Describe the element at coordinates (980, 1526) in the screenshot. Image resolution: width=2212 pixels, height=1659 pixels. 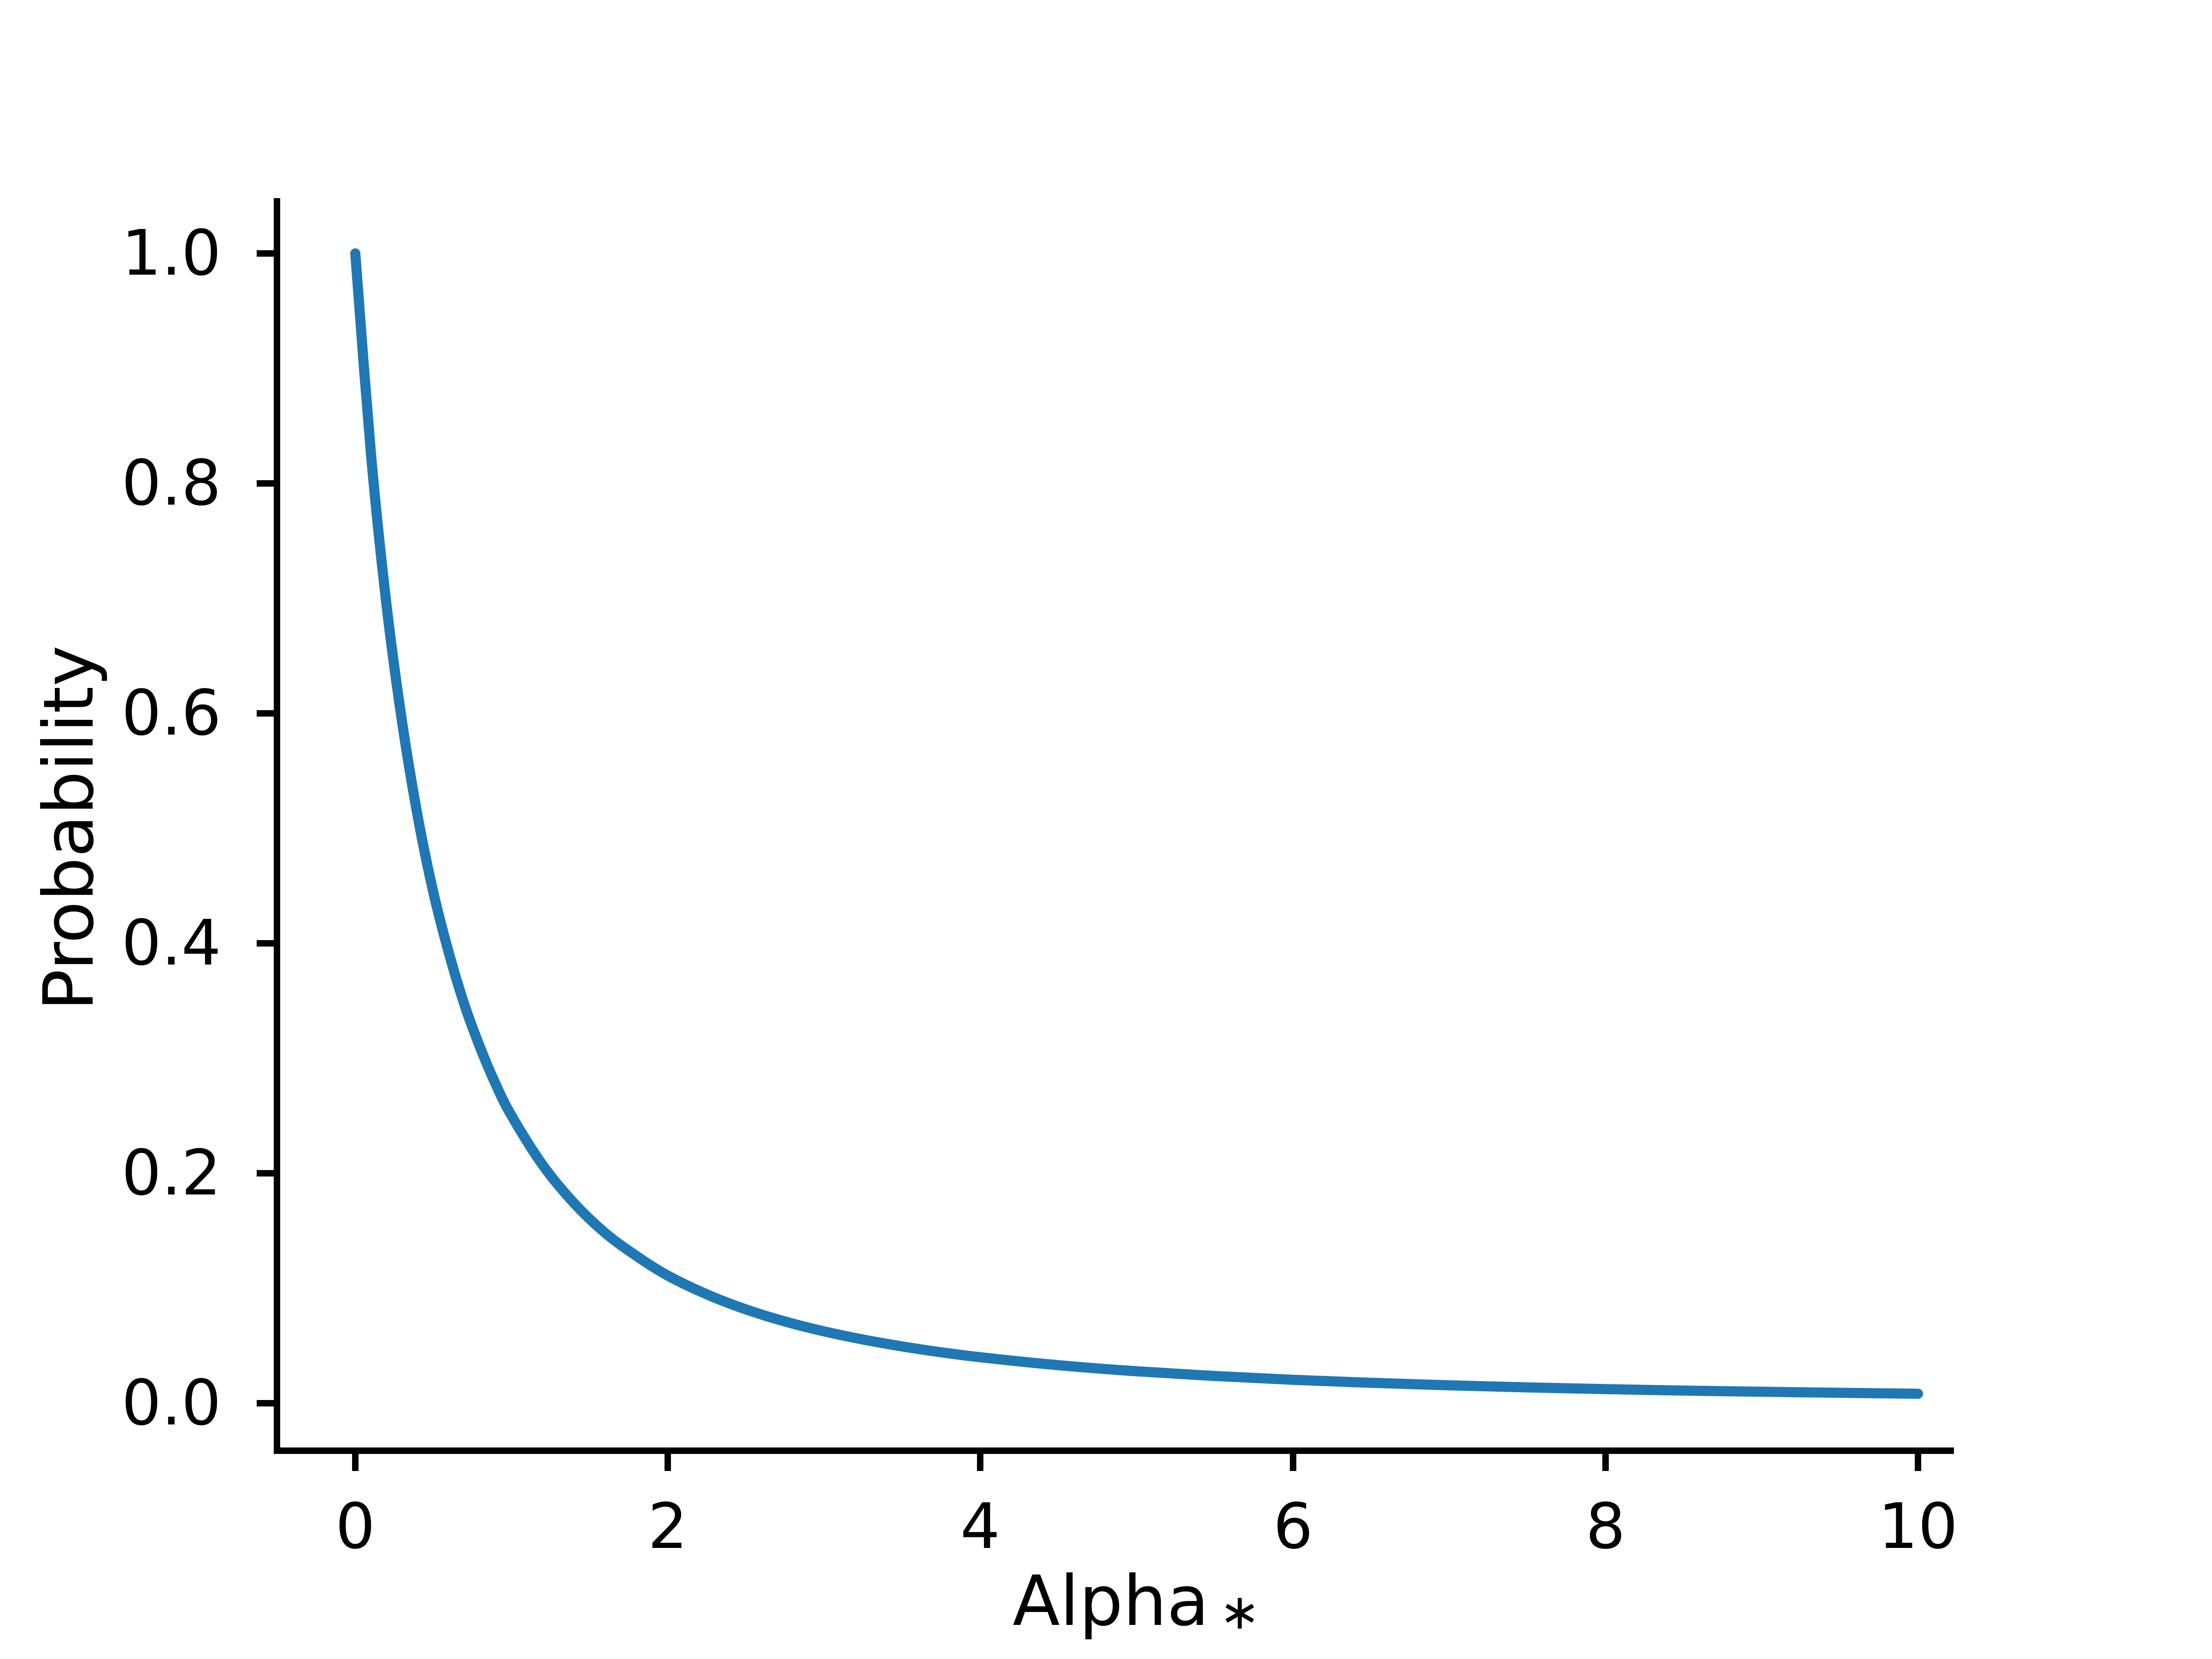
I see `x-tick-label-2: 4` at that location.